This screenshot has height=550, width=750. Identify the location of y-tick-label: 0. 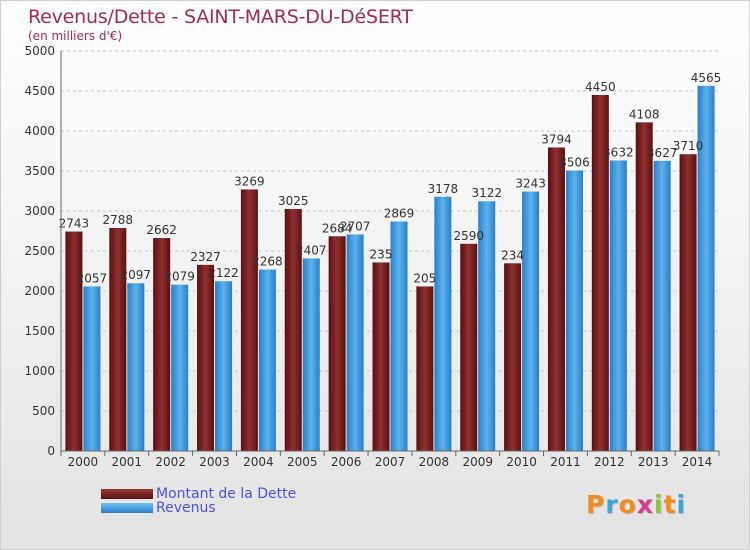
(51, 451).